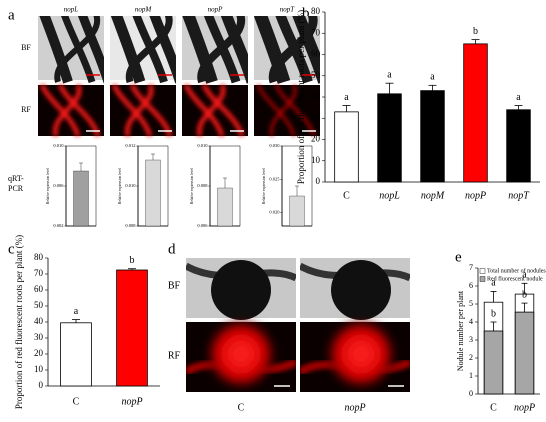 This screenshot has width=546, height=422. What do you see at coordinates (202, 185) in the screenshot?
I see `y-tick-label: 0.008` at bounding box center [202, 185].